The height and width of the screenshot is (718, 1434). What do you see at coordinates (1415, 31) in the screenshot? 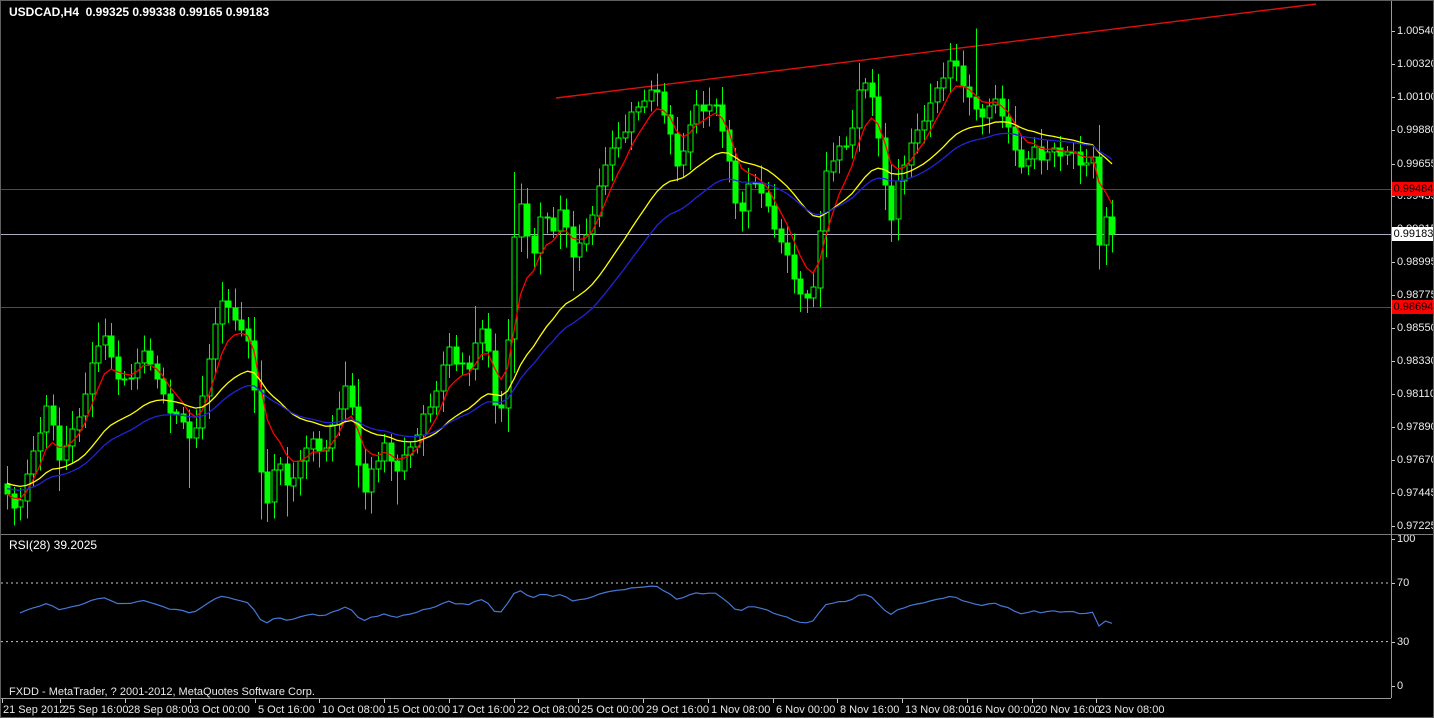
I see `price-axis-label: 1.00540` at bounding box center [1415, 31].